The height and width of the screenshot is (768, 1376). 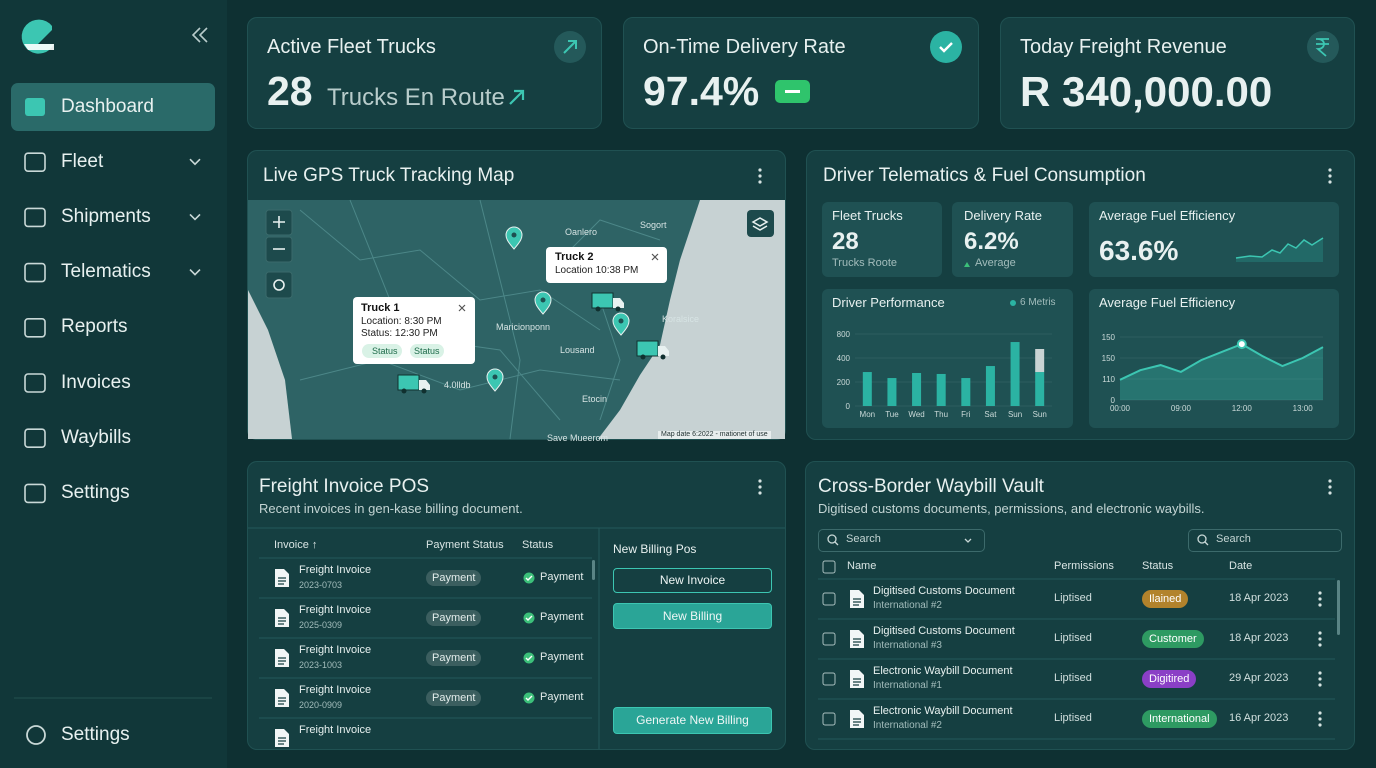 I want to click on stat-panel, so click(x=1012, y=239).